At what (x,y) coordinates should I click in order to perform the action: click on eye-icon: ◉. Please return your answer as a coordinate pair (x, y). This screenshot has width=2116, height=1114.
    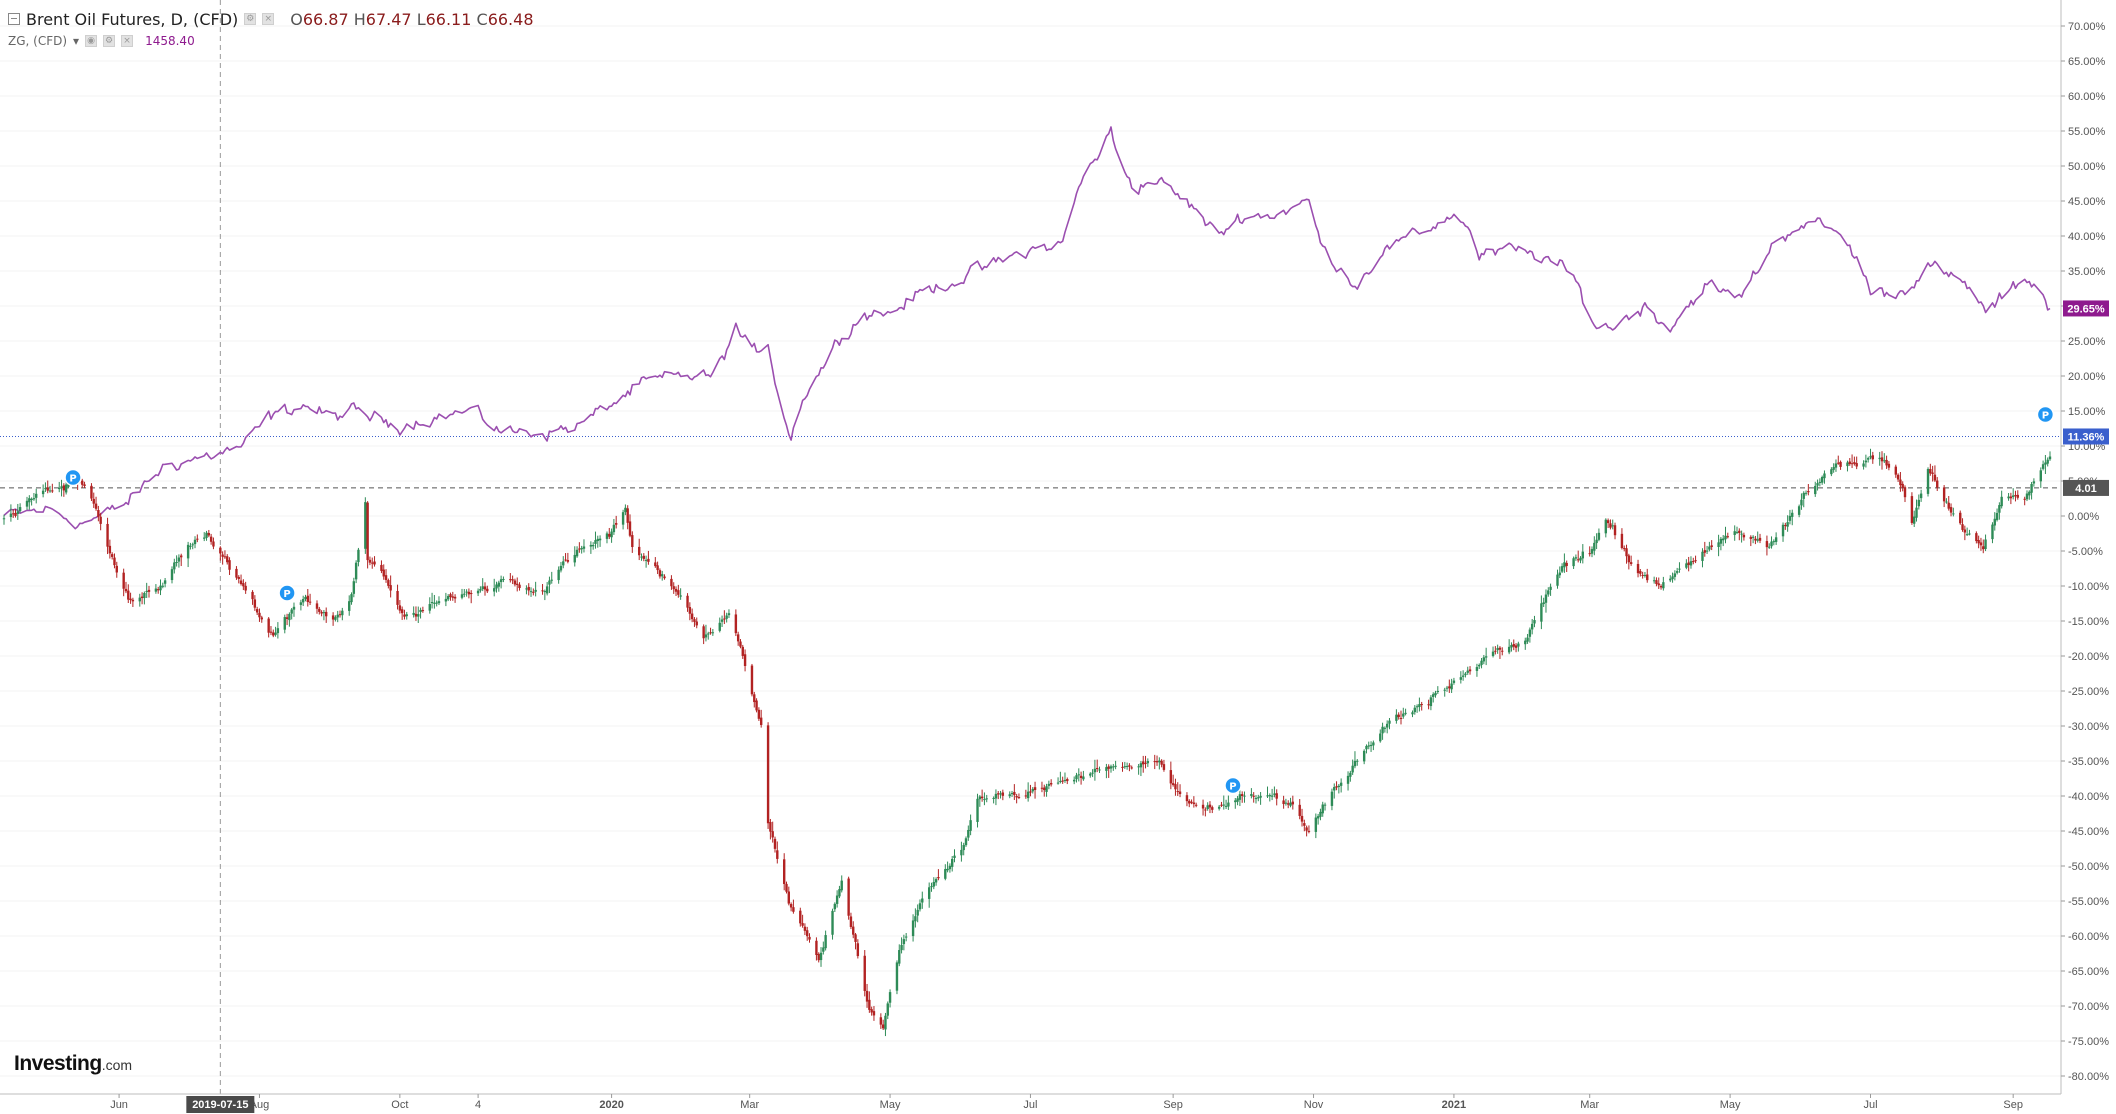
    Looking at the image, I should click on (91, 41).